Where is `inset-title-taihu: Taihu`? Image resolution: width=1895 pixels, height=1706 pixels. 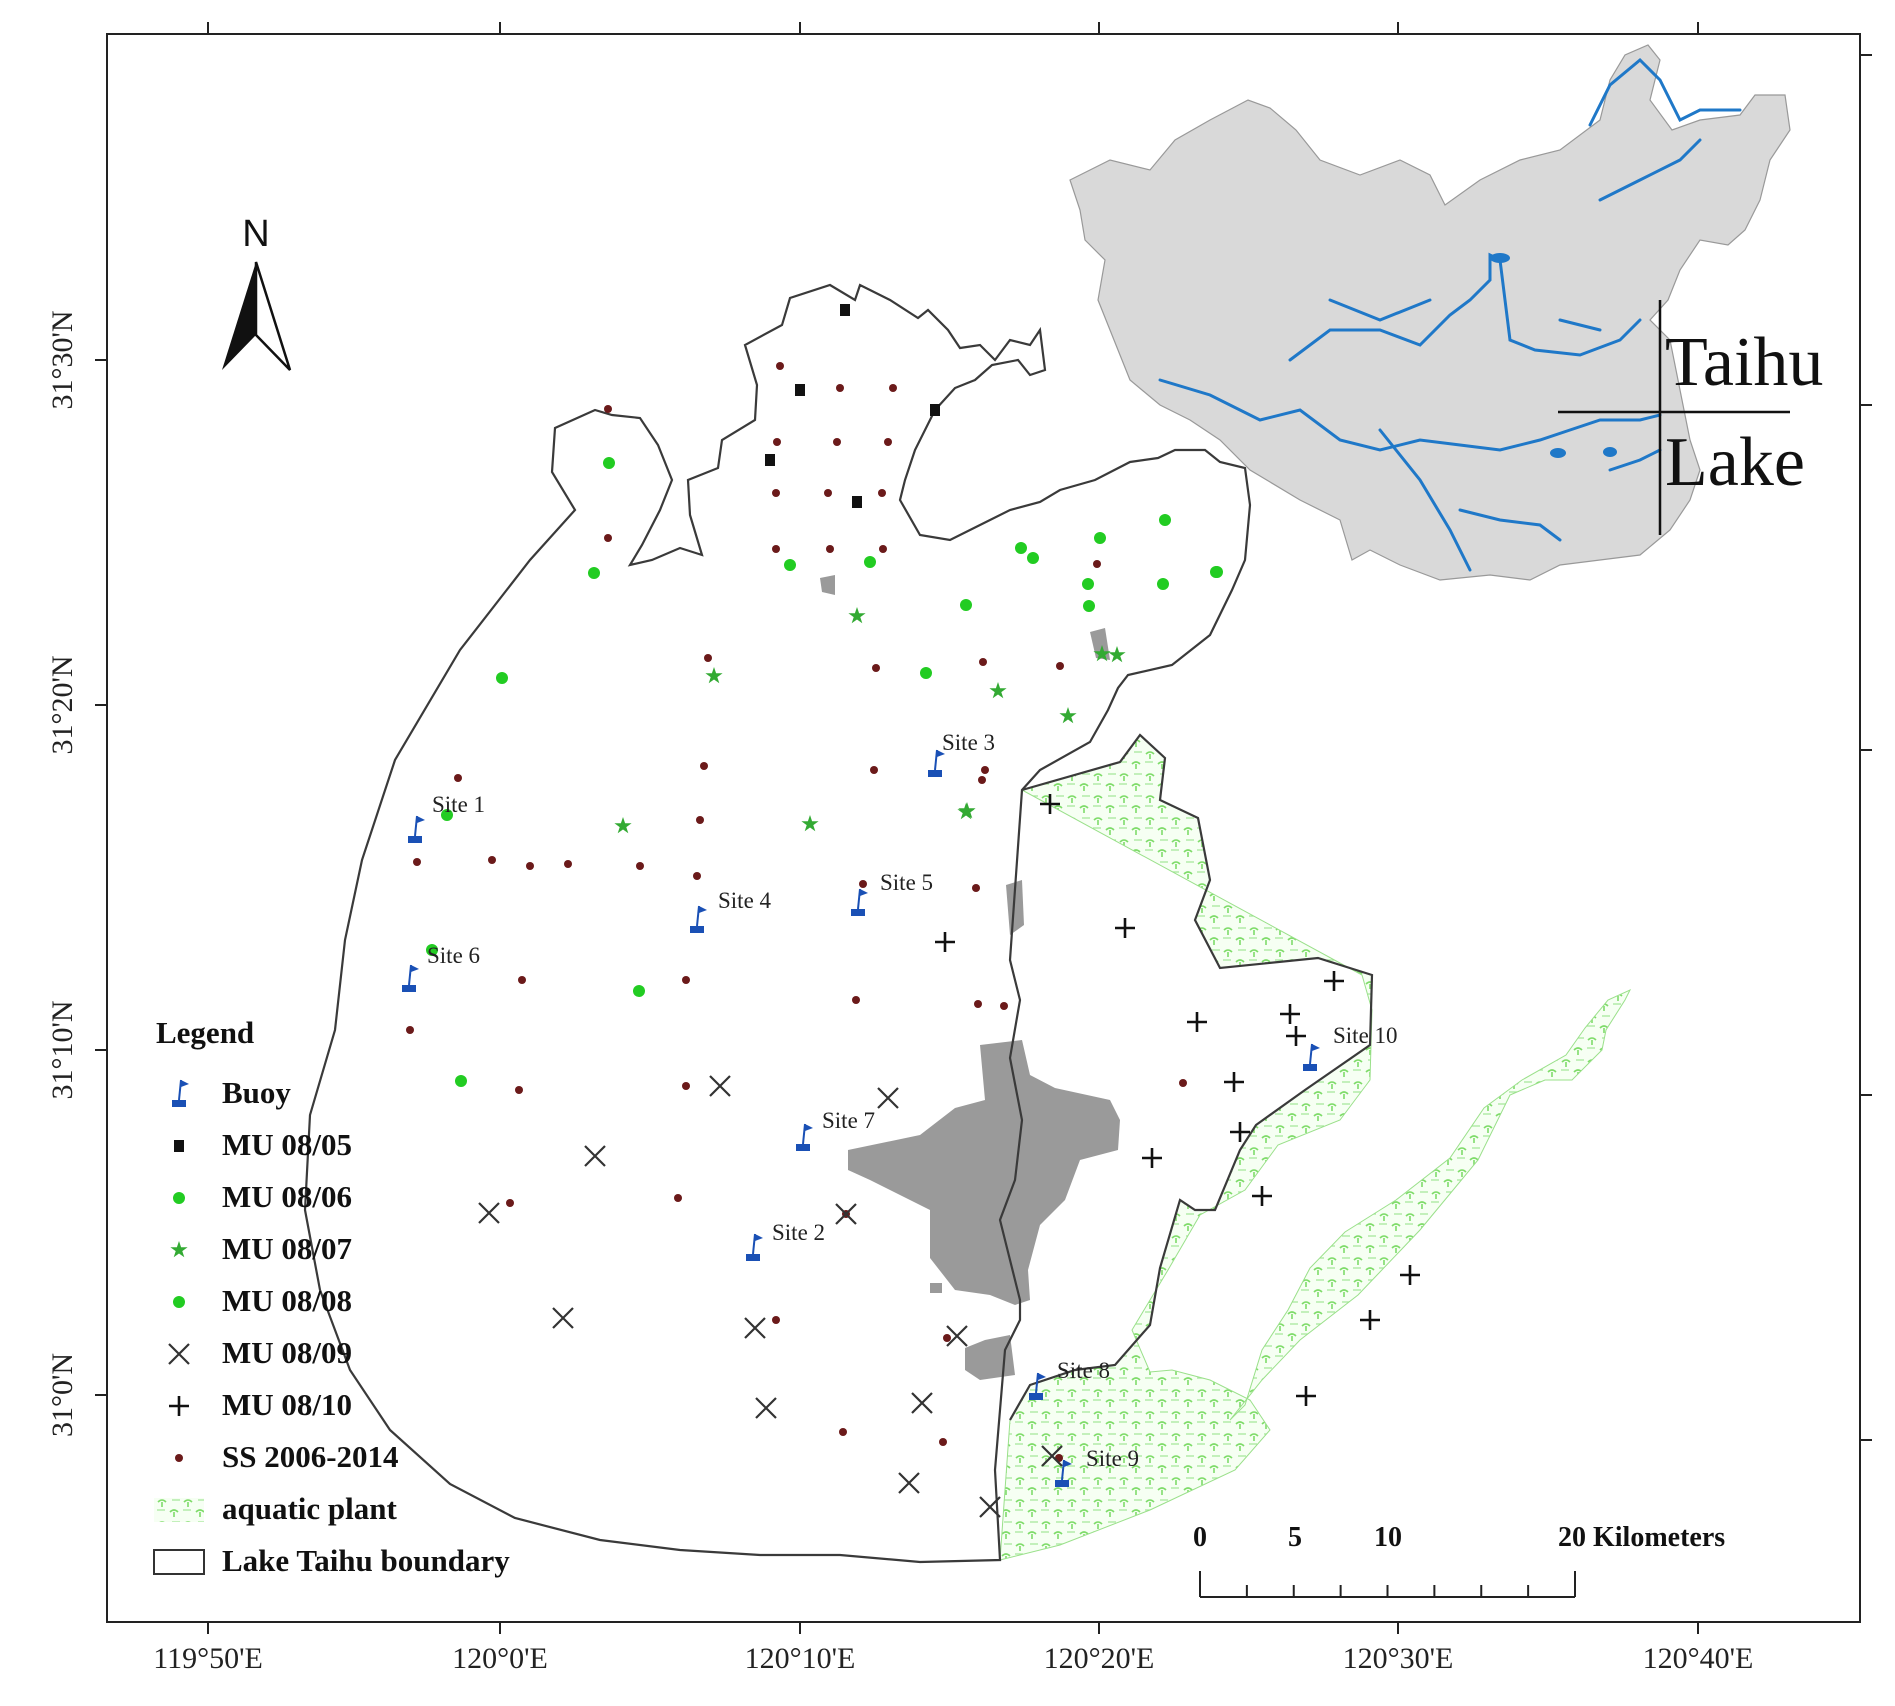
inset-title-taihu: Taihu is located at coordinates (1744, 362).